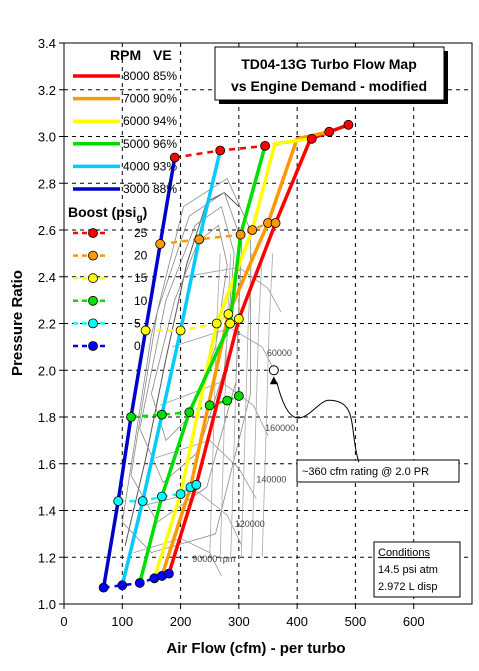  Describe the element at coordinates (165, 189) in the screenshot. I see `legend-ve-3000: 88%` at that location.